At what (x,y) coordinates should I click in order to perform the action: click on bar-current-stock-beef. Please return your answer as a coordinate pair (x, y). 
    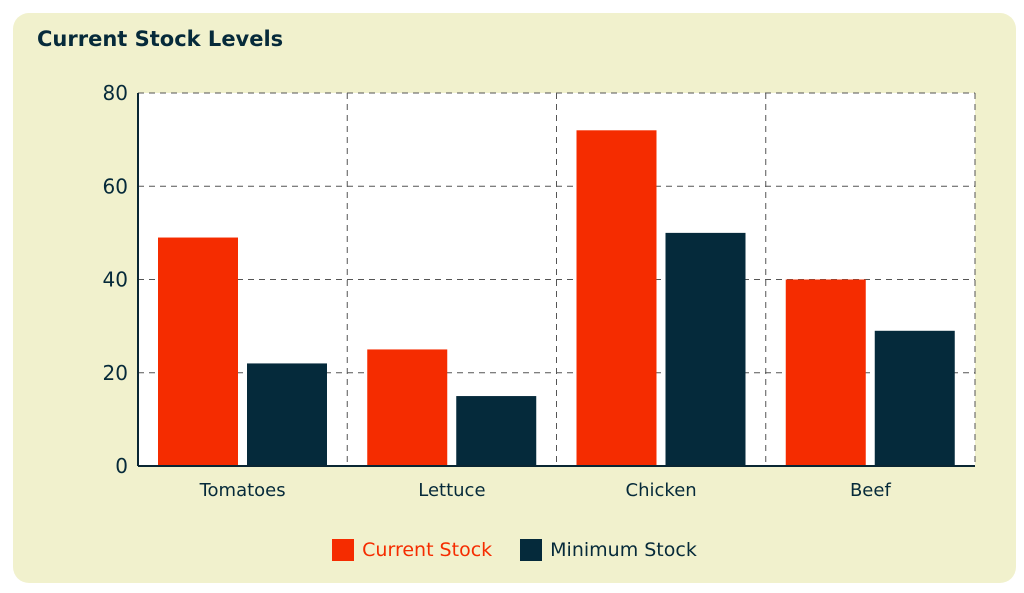
    Looking at the image, I should click on (825, 372).